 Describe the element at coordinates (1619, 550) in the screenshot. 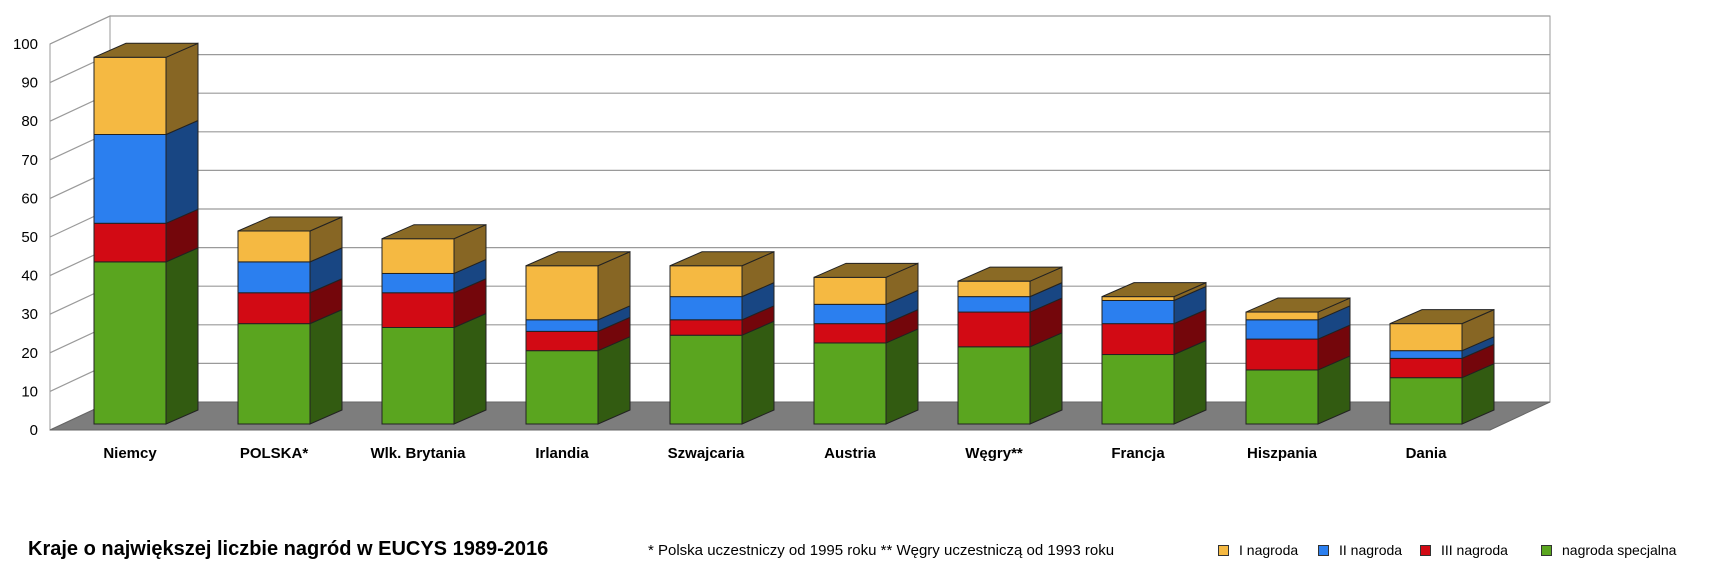

I see `legend-label: nagroda specjalna` at that location.